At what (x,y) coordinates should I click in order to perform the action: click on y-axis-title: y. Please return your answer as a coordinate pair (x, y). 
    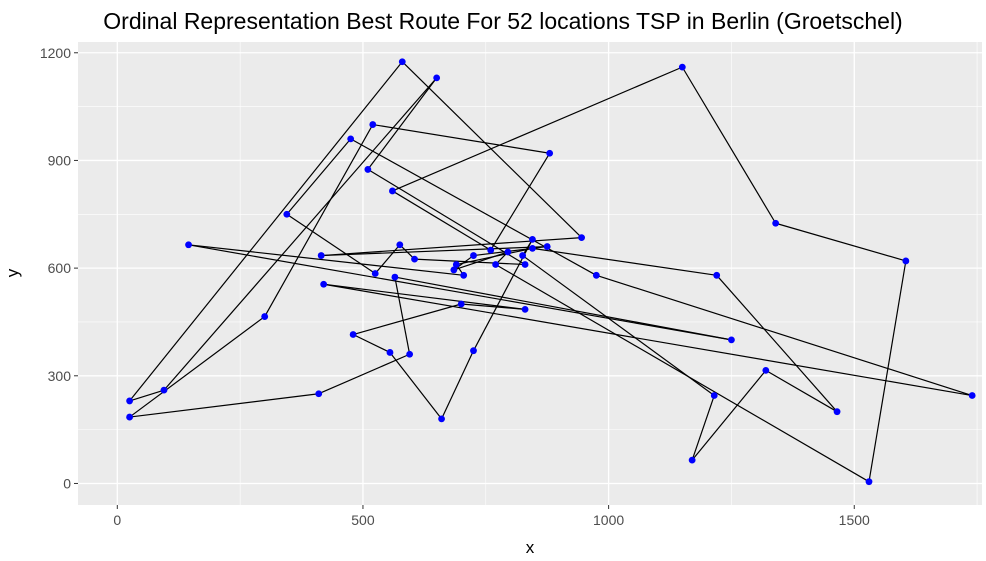
    Looking at the image, I should click on (12, 272).